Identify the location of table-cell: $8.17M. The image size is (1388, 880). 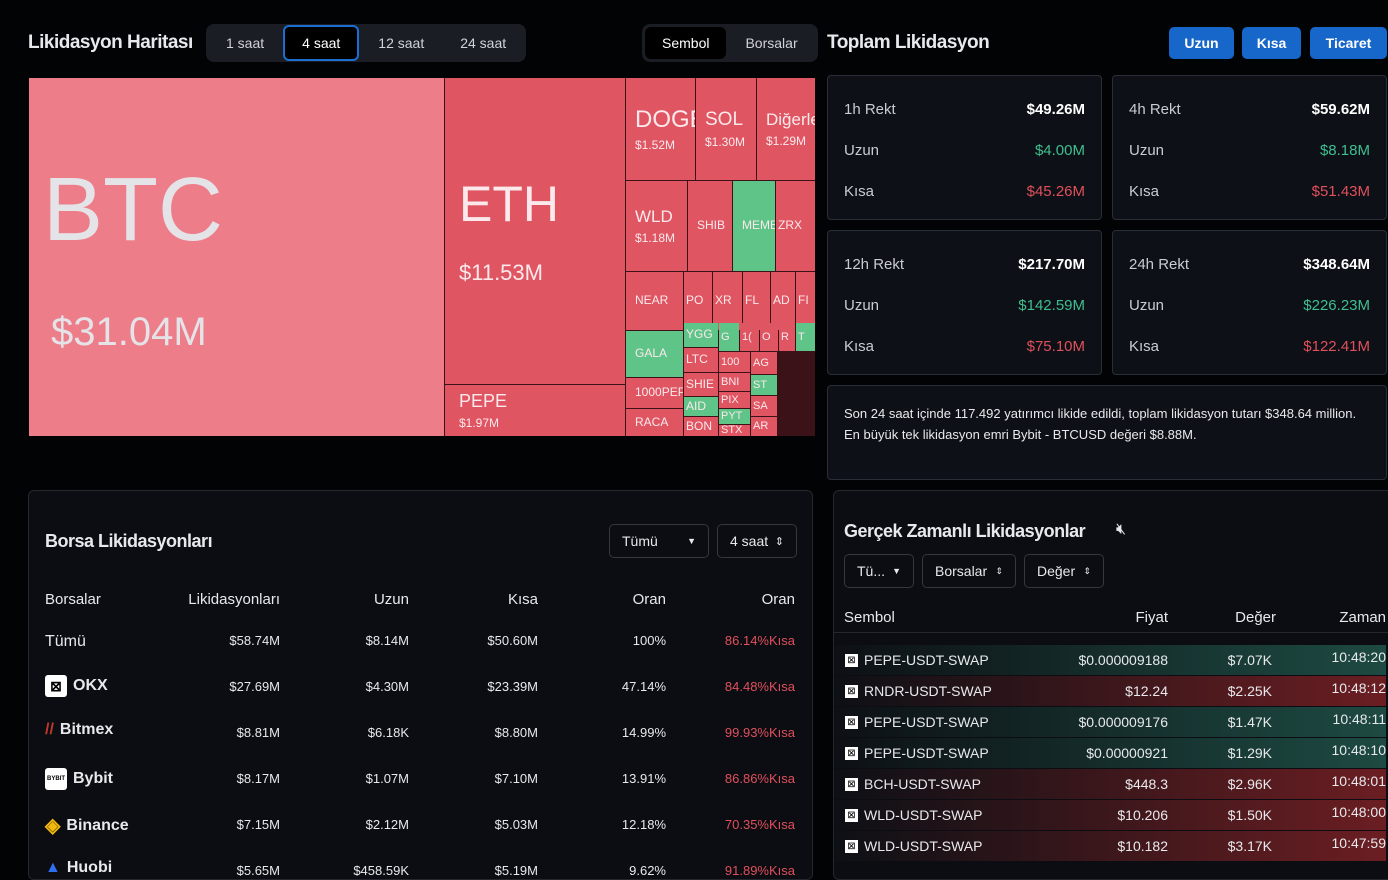
(258, 778).